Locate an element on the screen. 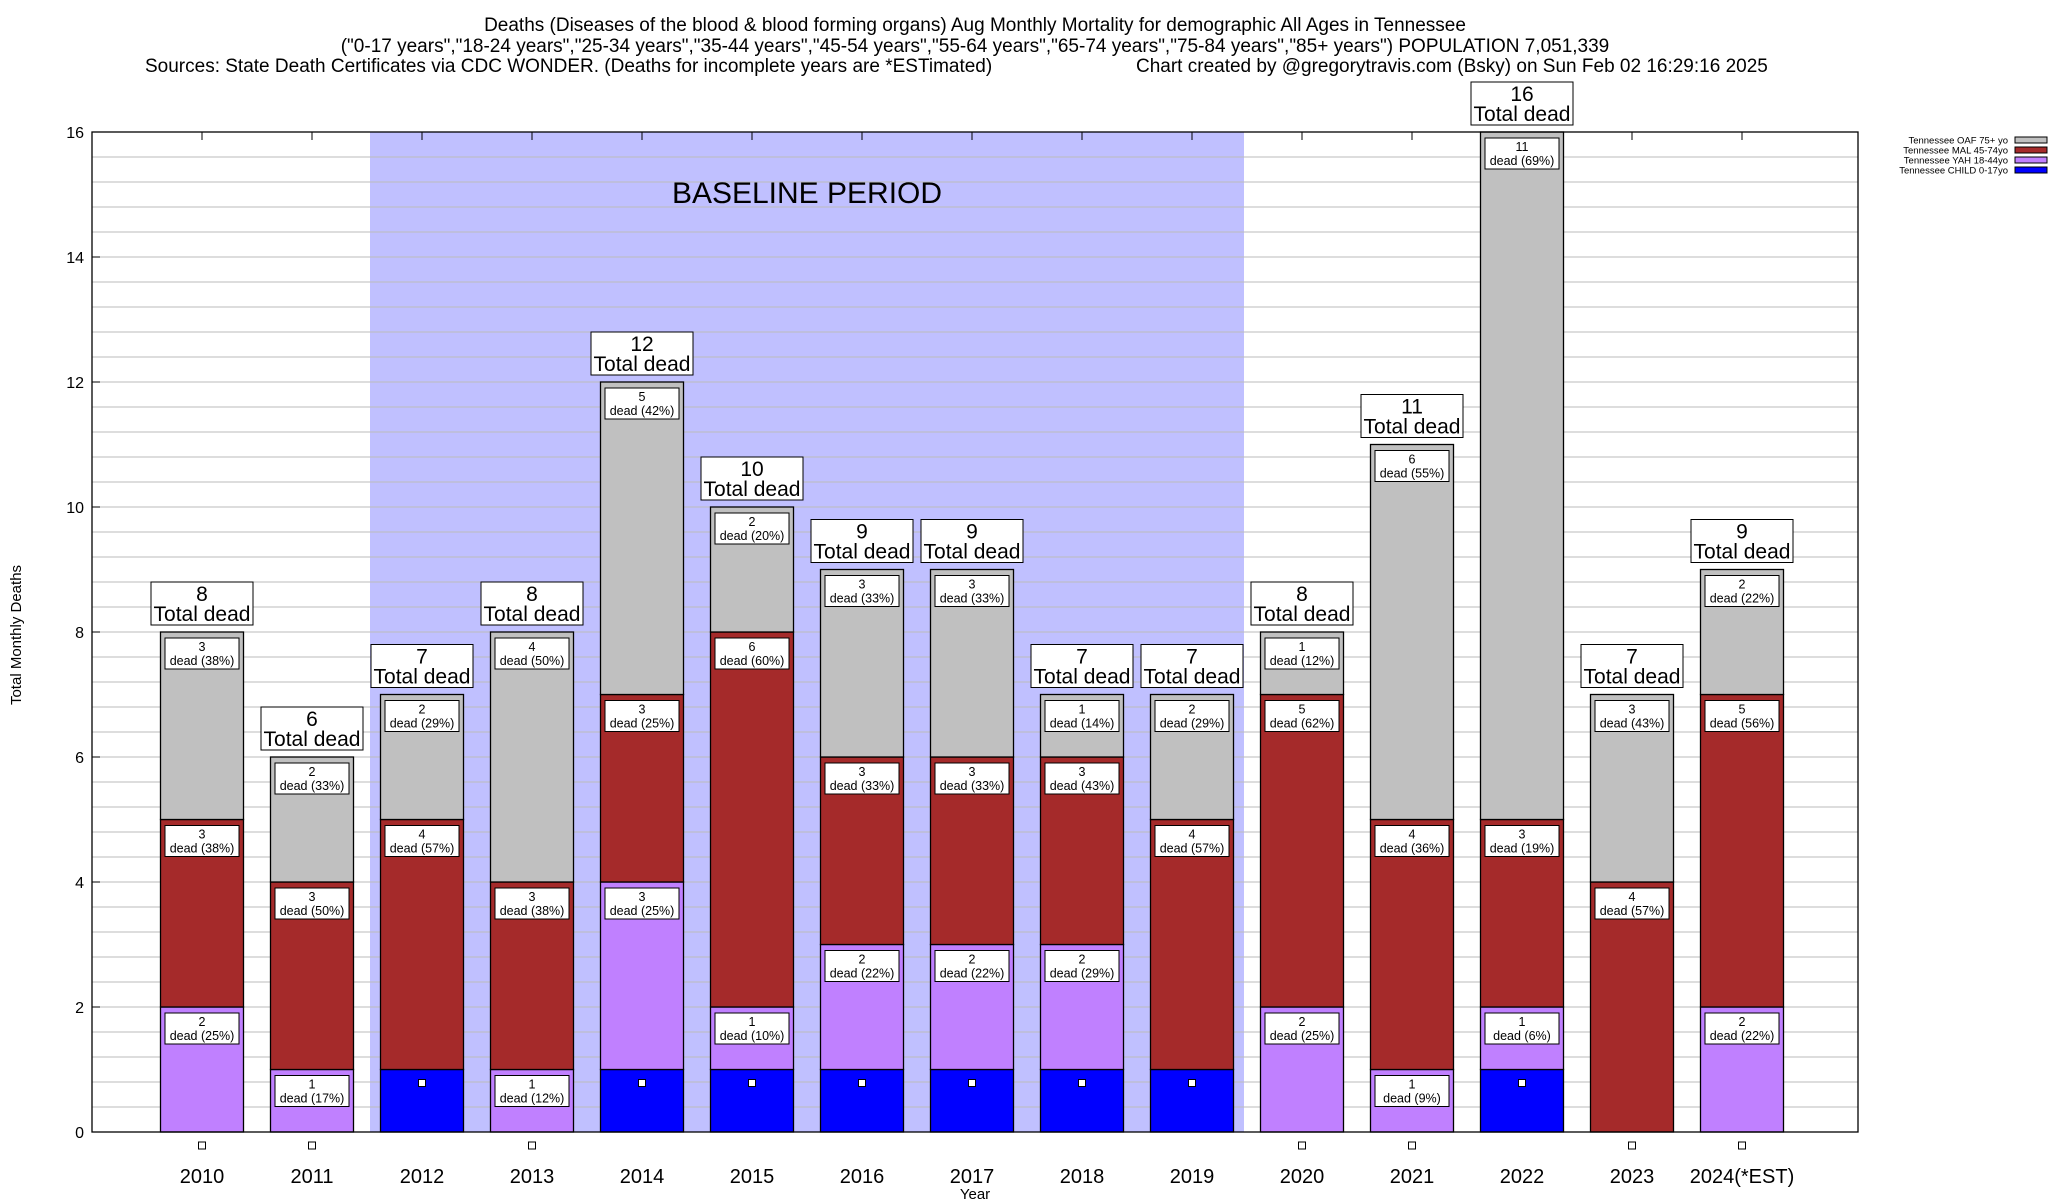  segment-count: 6 is located at coordinates (752, 647).